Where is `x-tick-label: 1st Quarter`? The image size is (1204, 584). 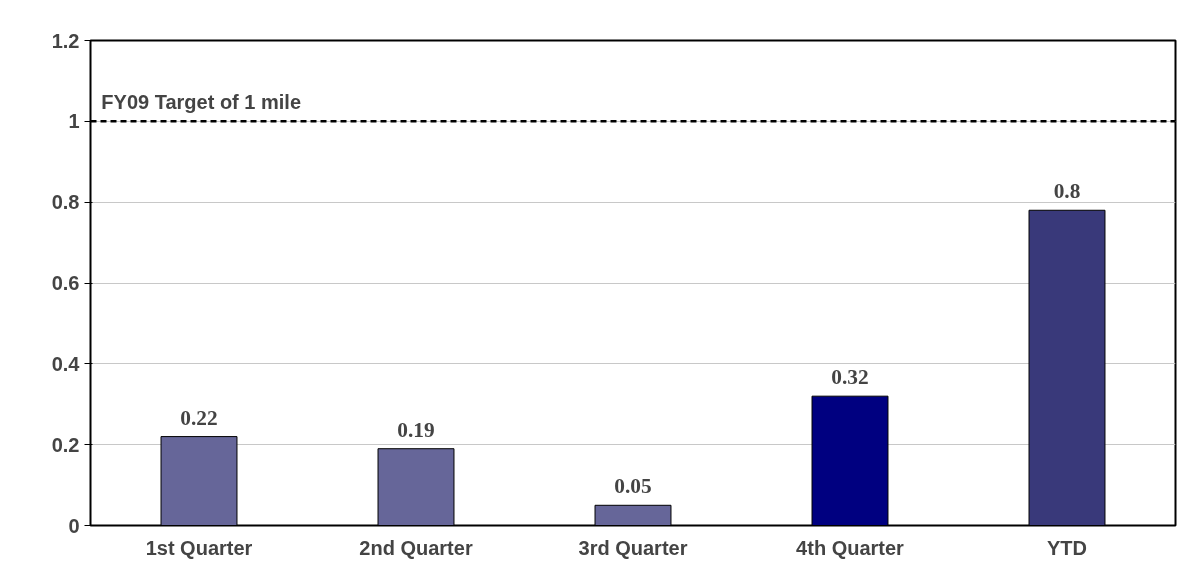 x-tick-label: 1st Quarter is located at coordinates (199, 547).